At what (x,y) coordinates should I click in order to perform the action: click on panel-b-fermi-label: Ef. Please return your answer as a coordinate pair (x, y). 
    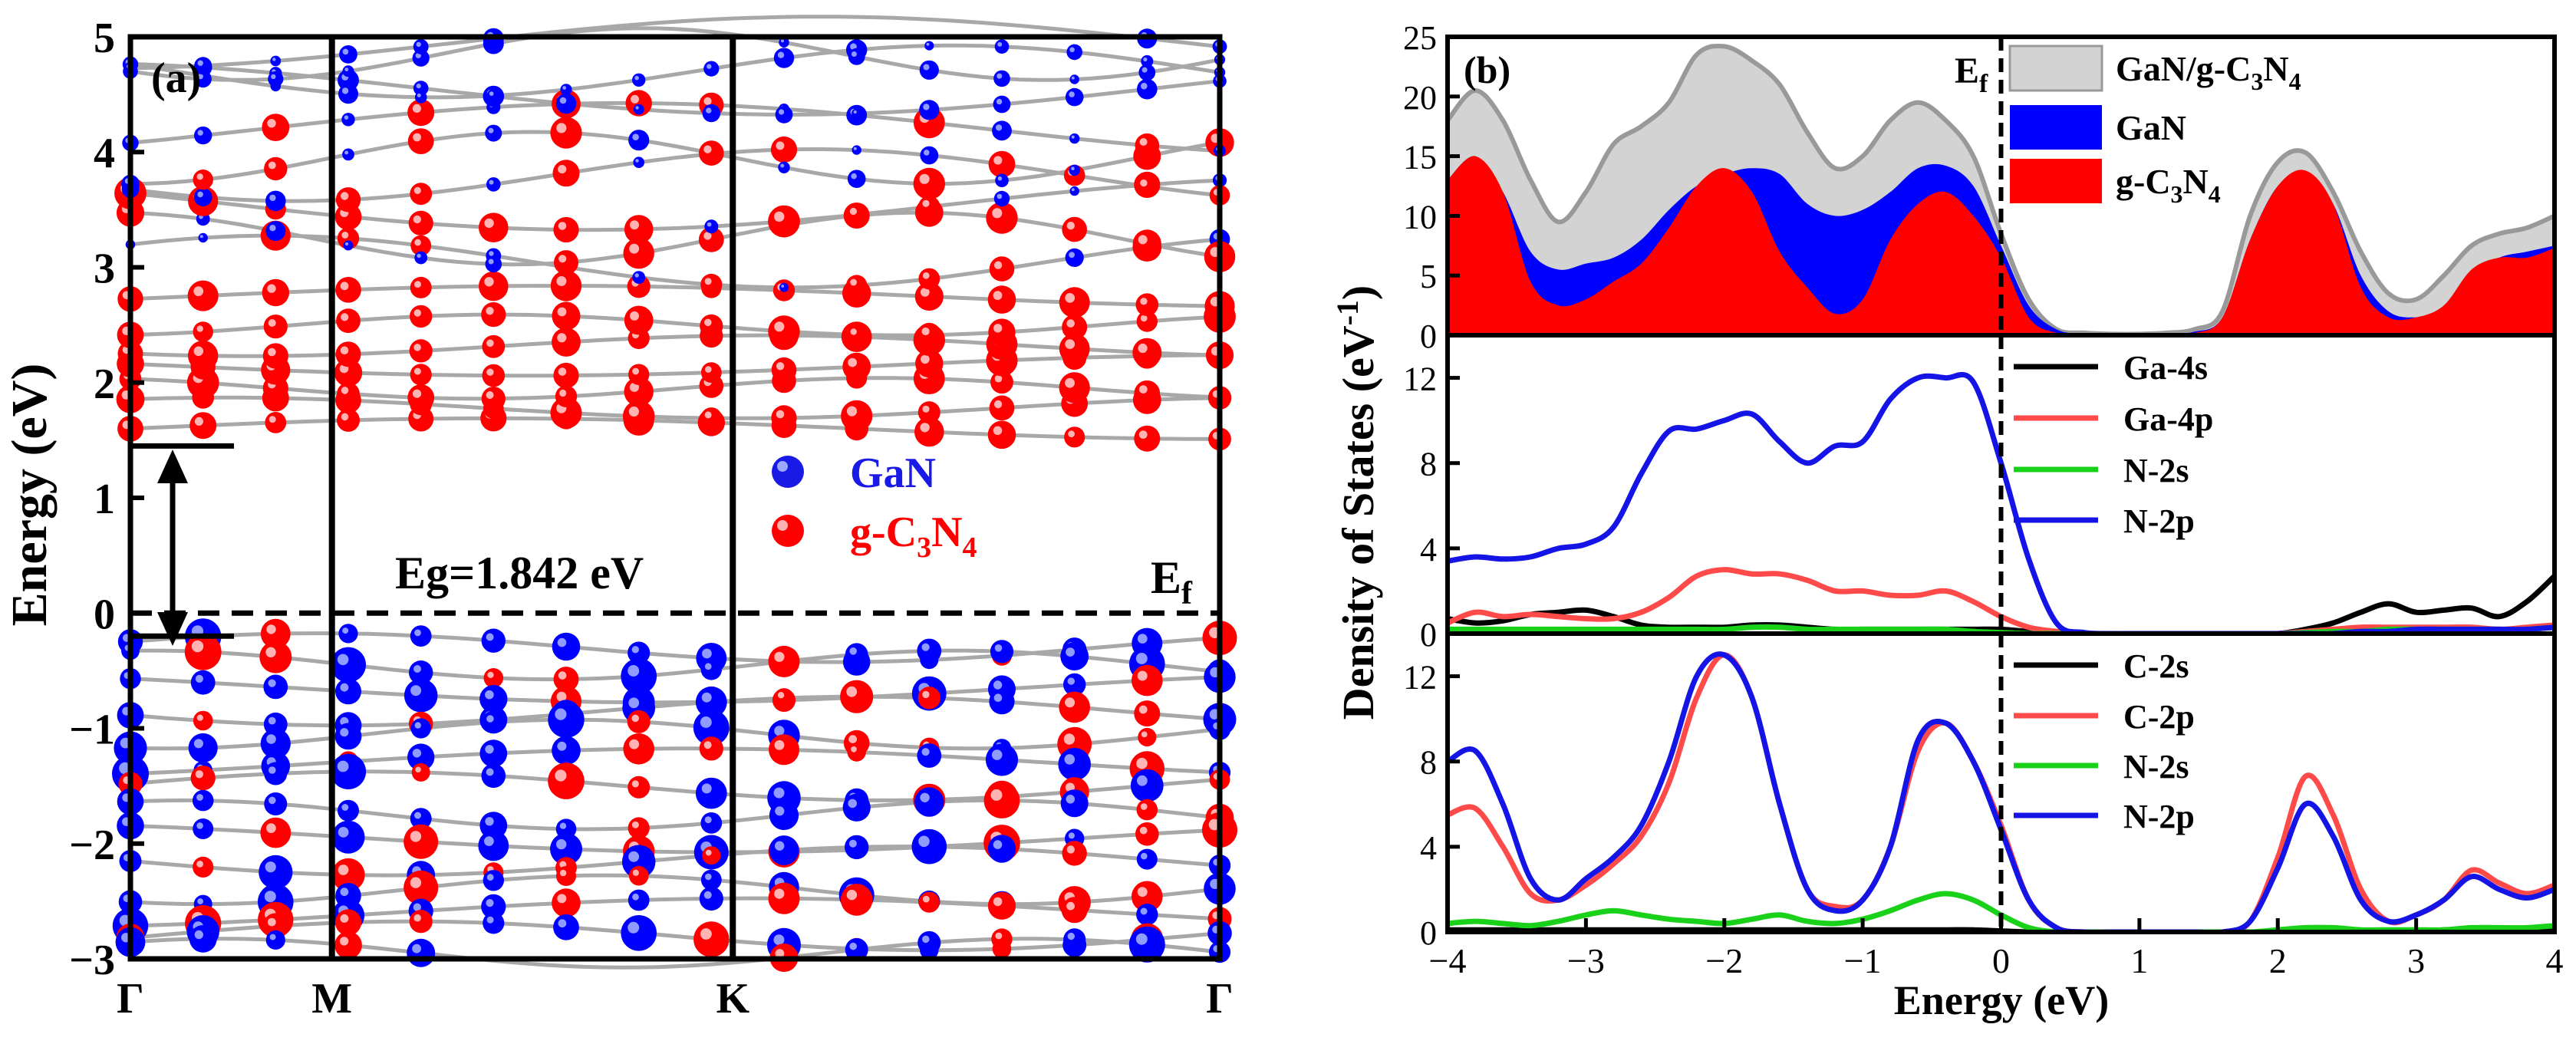
    Looking at the image, I should click on (1971, 74).